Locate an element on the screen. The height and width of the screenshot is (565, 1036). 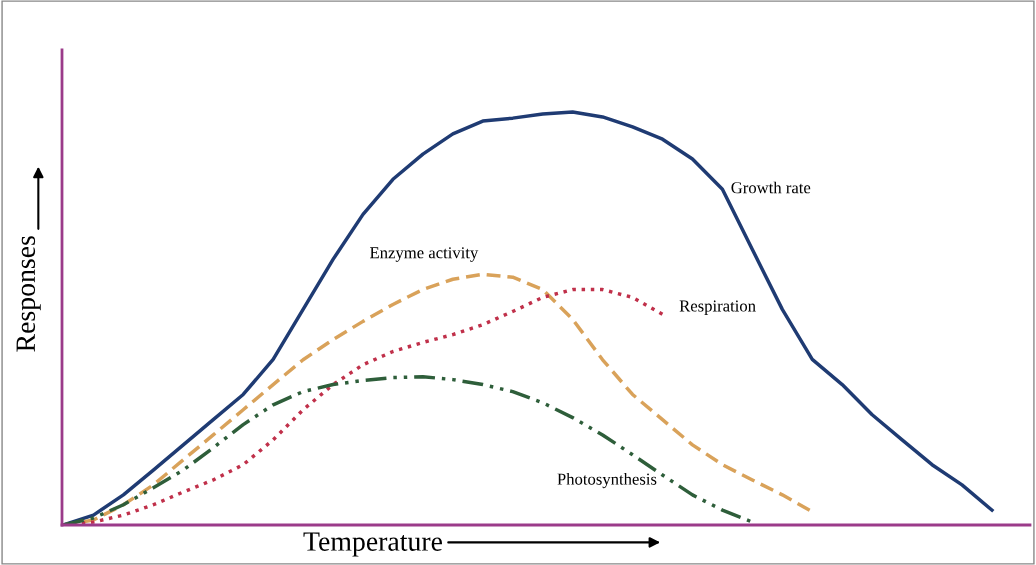
series-label: Enzyme activity is located at coordinates (424, 254).